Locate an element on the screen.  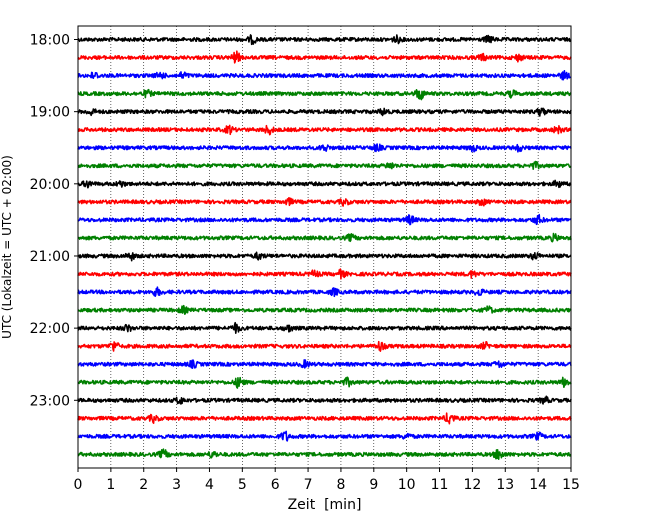
y-axis-label: UTC (Lokalzeit = UTC + 02:00) is located at coordinates (7, 247).